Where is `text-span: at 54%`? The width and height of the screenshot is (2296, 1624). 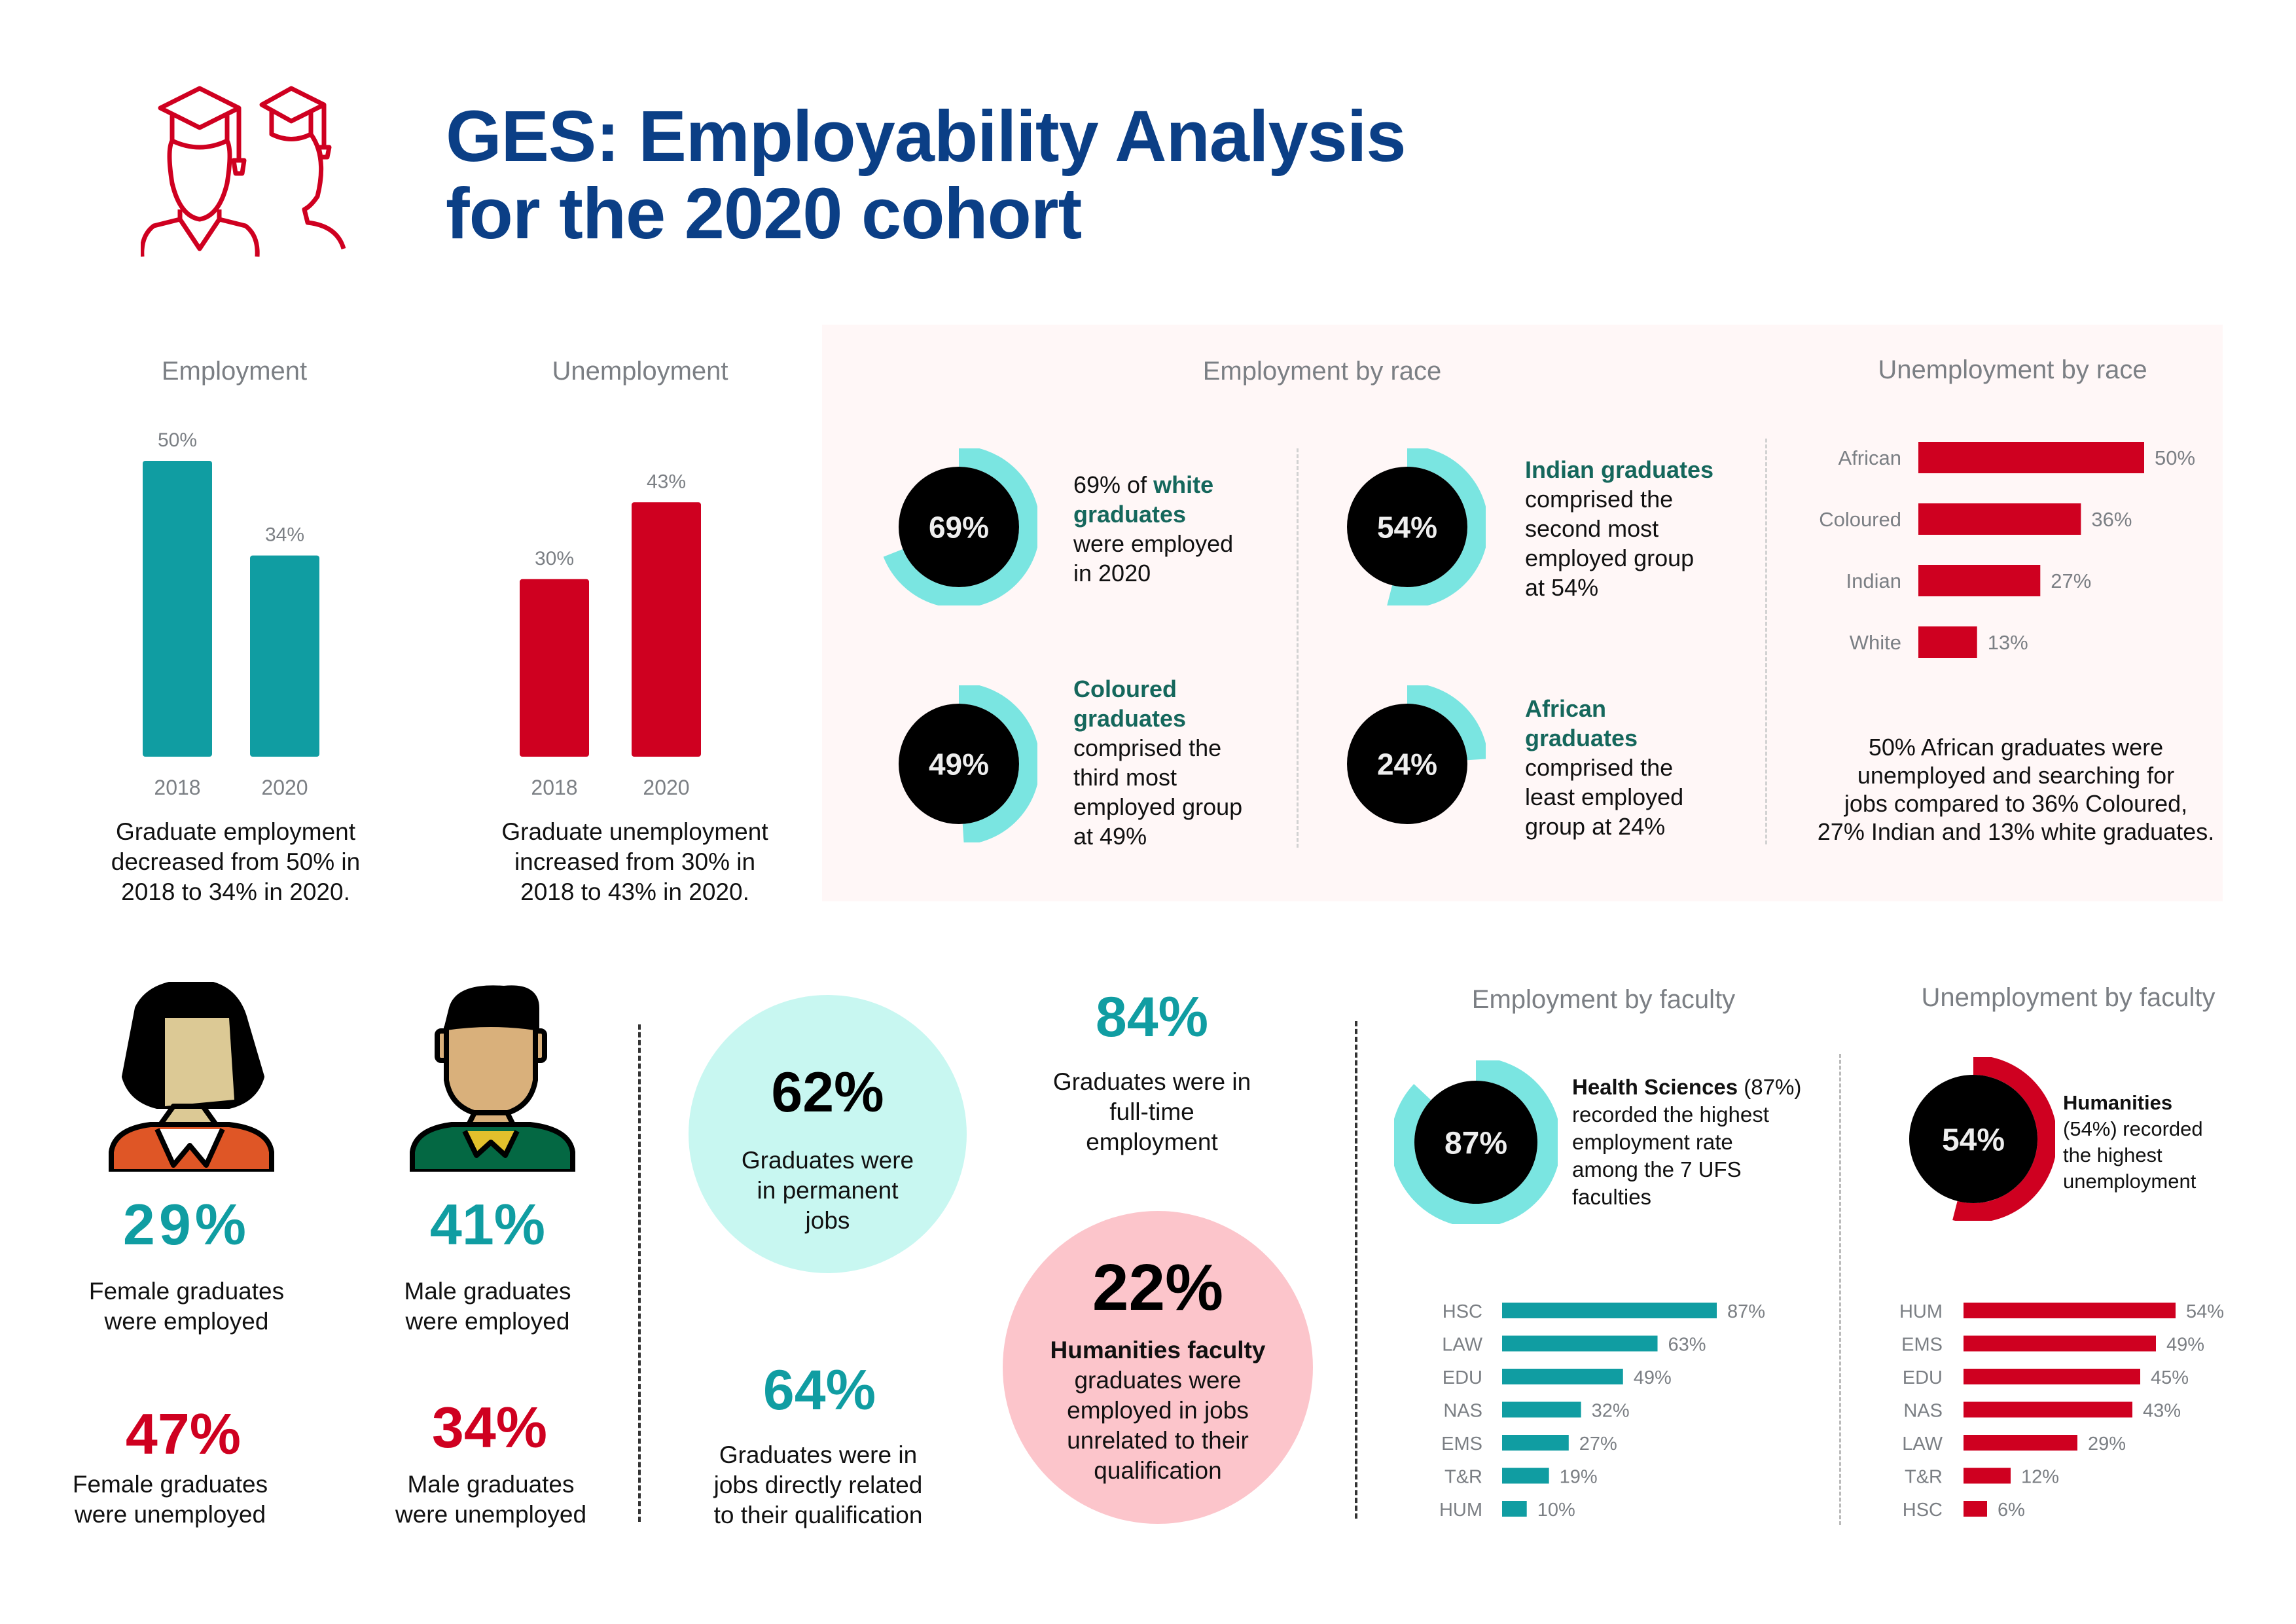 text-span: at 54% is located at coordinates (1562, 587).